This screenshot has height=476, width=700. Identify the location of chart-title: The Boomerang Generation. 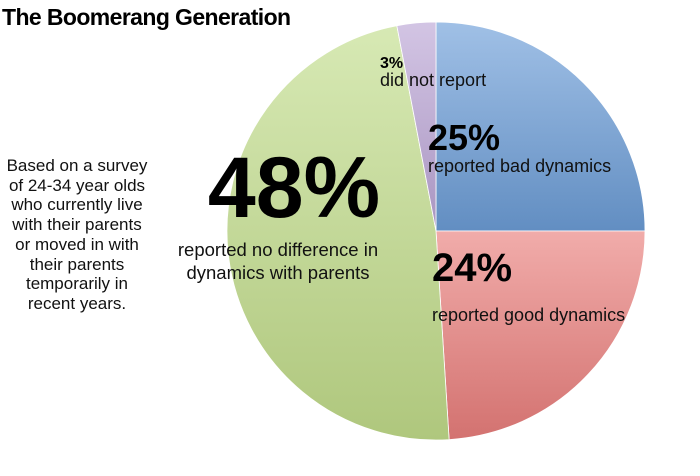
(146, 17).